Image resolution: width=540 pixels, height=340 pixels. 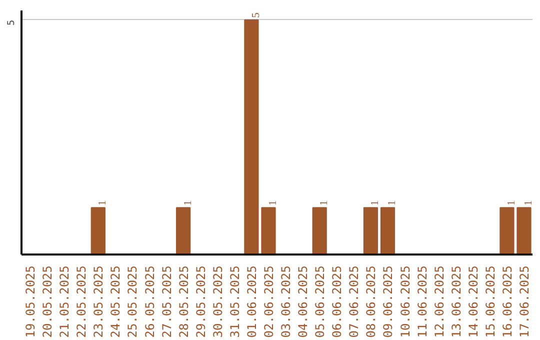 What do you see at coordinates (354, 301) in the screenshot?
I see `x-tick-label: 07.06.2025` at bounding box center [354, 301].